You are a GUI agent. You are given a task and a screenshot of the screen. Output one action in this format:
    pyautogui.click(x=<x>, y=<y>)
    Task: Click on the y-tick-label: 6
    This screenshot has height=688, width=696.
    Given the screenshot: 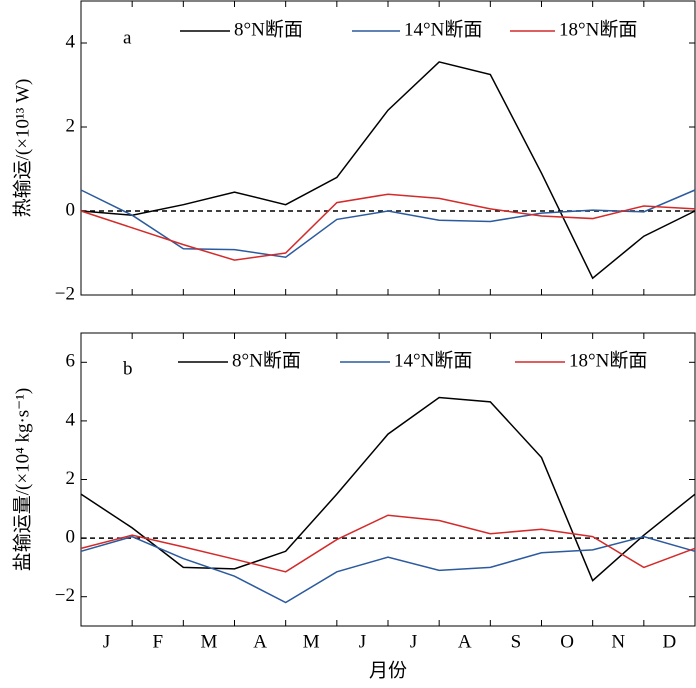 What is the action you would take?
    pyautogui.click(x=71, y=361)
    